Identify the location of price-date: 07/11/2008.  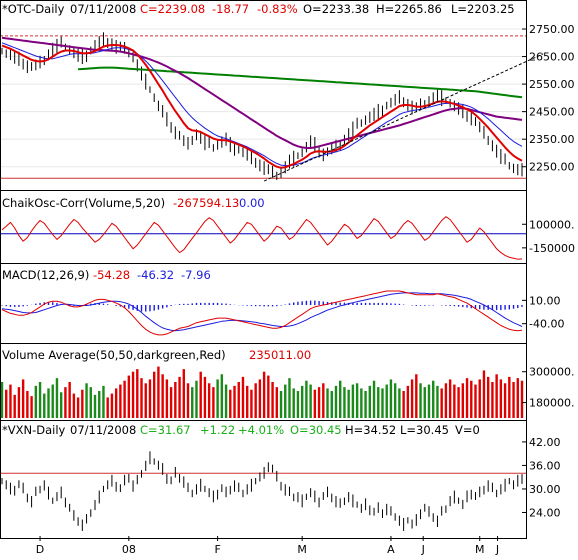
(103, 9).